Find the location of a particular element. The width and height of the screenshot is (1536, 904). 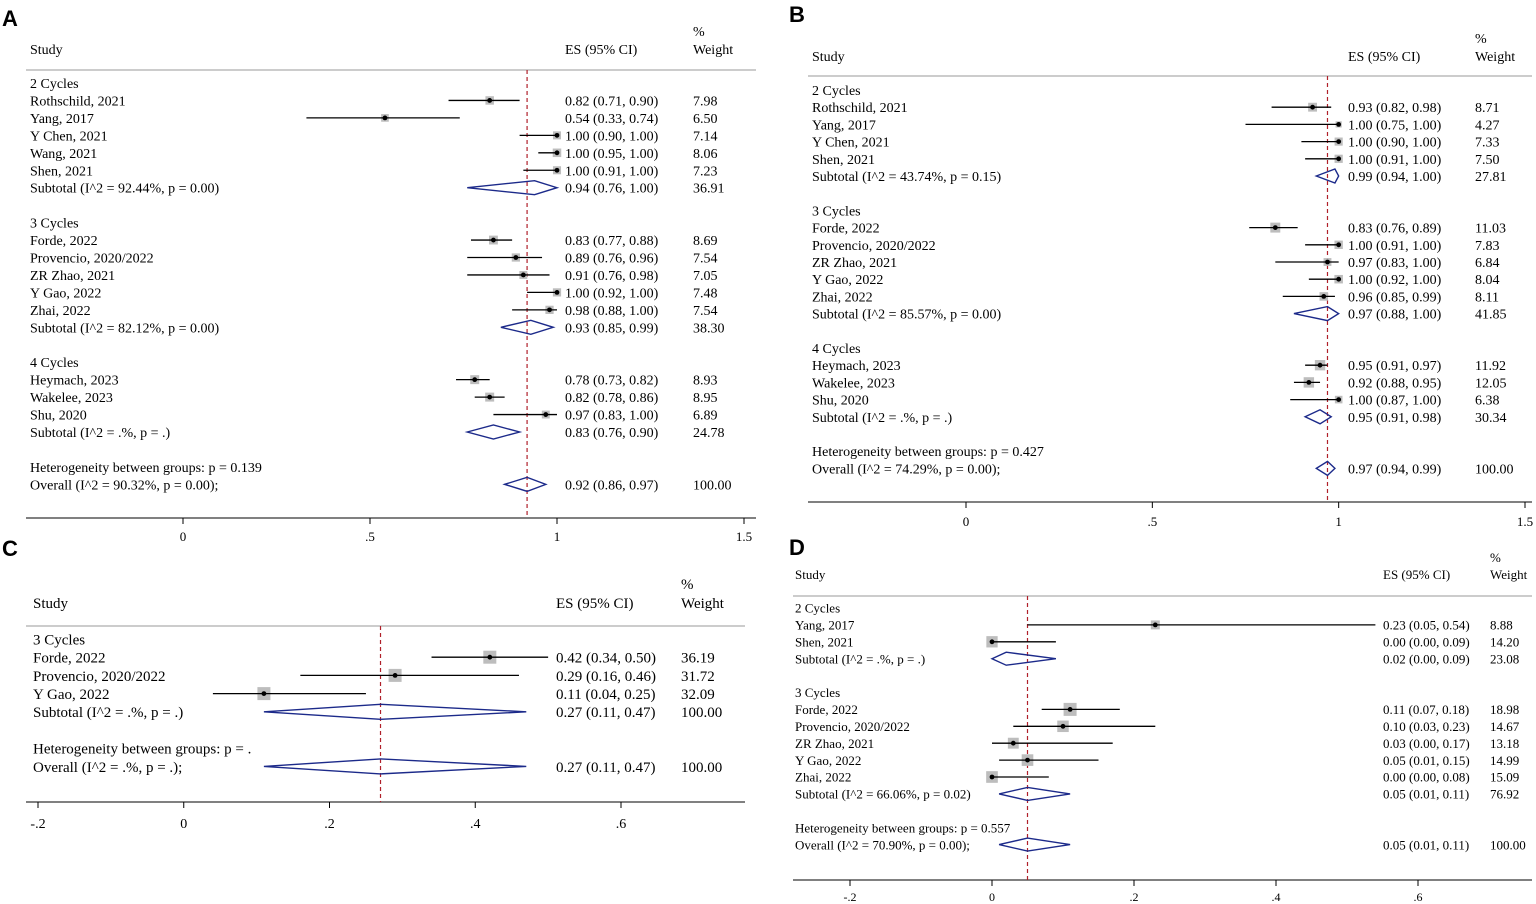

subtotal-effect-size: 0.94 (0.76, 1.00) is located at coordinates (612, 189).